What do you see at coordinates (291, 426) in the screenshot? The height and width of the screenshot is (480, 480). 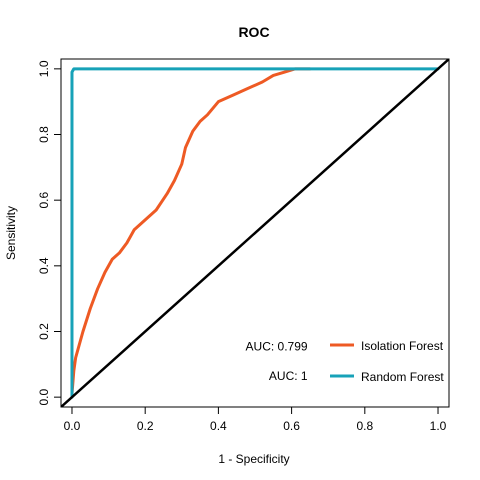 I see `x-tick-label: 0.6` at bounding box center [291, 426].